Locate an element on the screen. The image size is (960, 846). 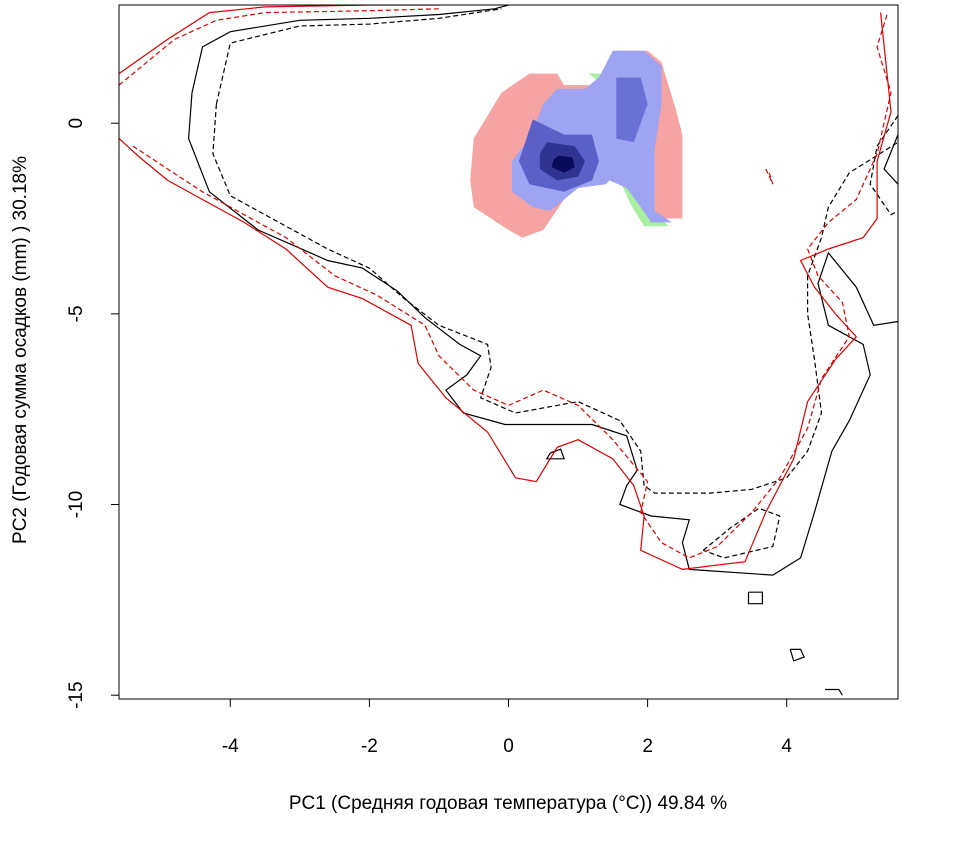
x-tick-label: 4 is located at coordinates (786, 746).